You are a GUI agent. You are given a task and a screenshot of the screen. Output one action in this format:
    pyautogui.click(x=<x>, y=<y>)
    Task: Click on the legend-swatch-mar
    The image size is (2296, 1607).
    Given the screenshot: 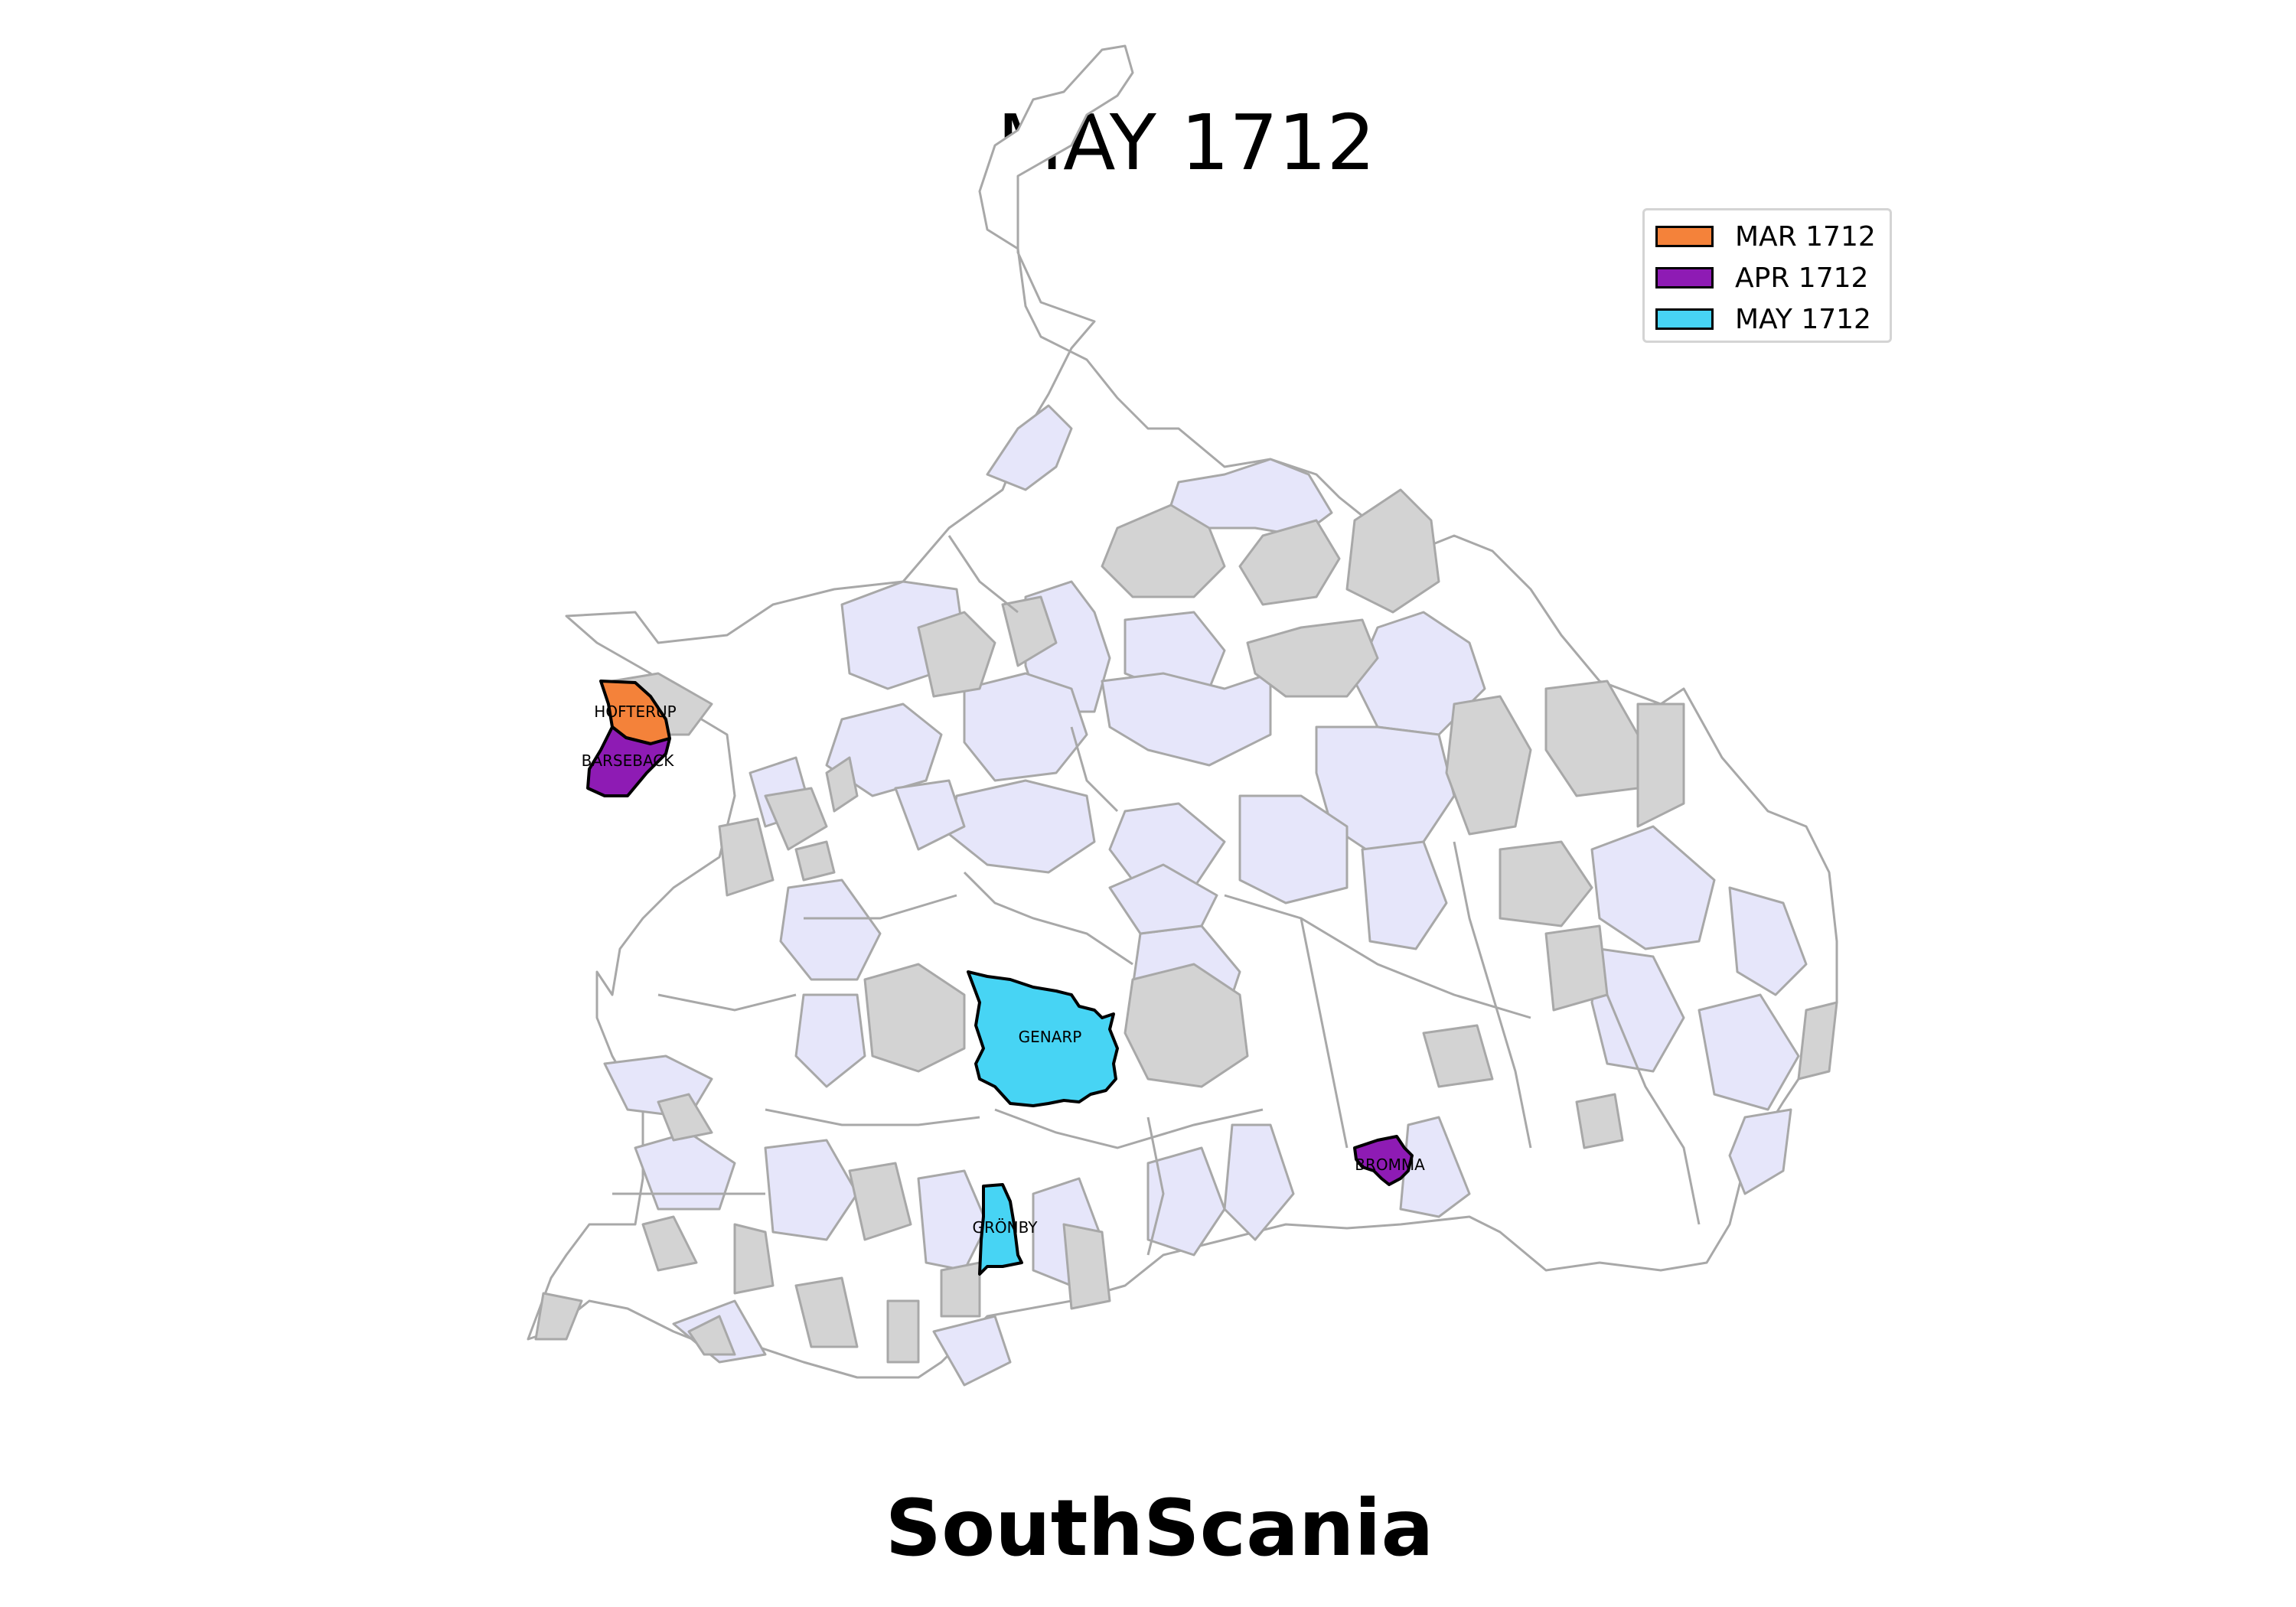 What is the action you would take?
    pyautogui.click(x=1684, y=237)
    